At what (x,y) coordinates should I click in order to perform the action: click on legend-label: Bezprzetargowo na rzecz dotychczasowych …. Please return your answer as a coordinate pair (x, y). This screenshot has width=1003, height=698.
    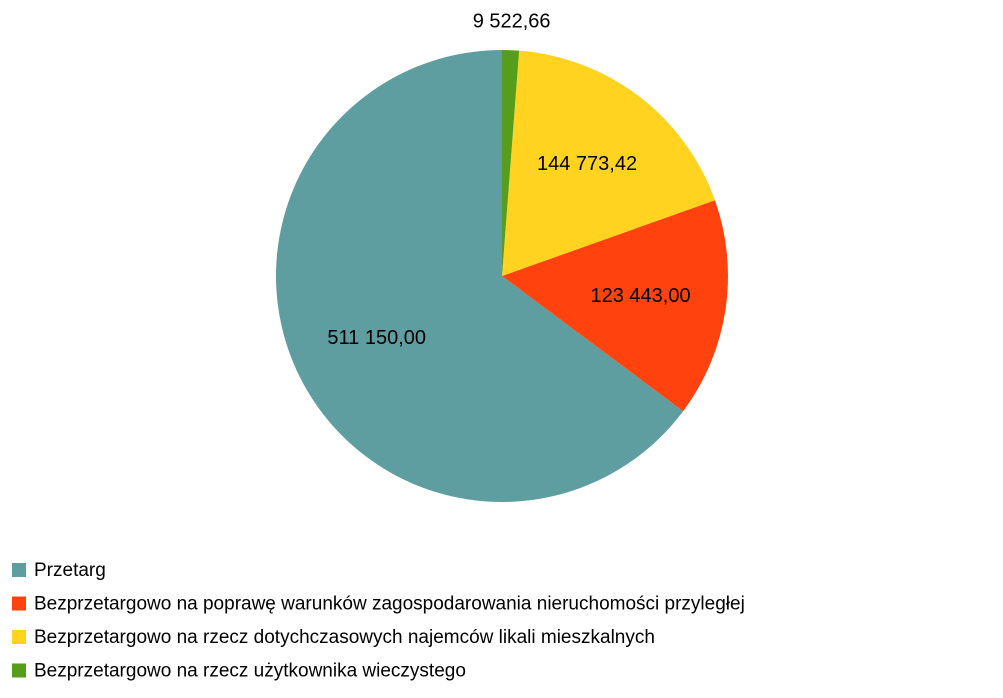
    Looking at the image, I should click on (344, 637).